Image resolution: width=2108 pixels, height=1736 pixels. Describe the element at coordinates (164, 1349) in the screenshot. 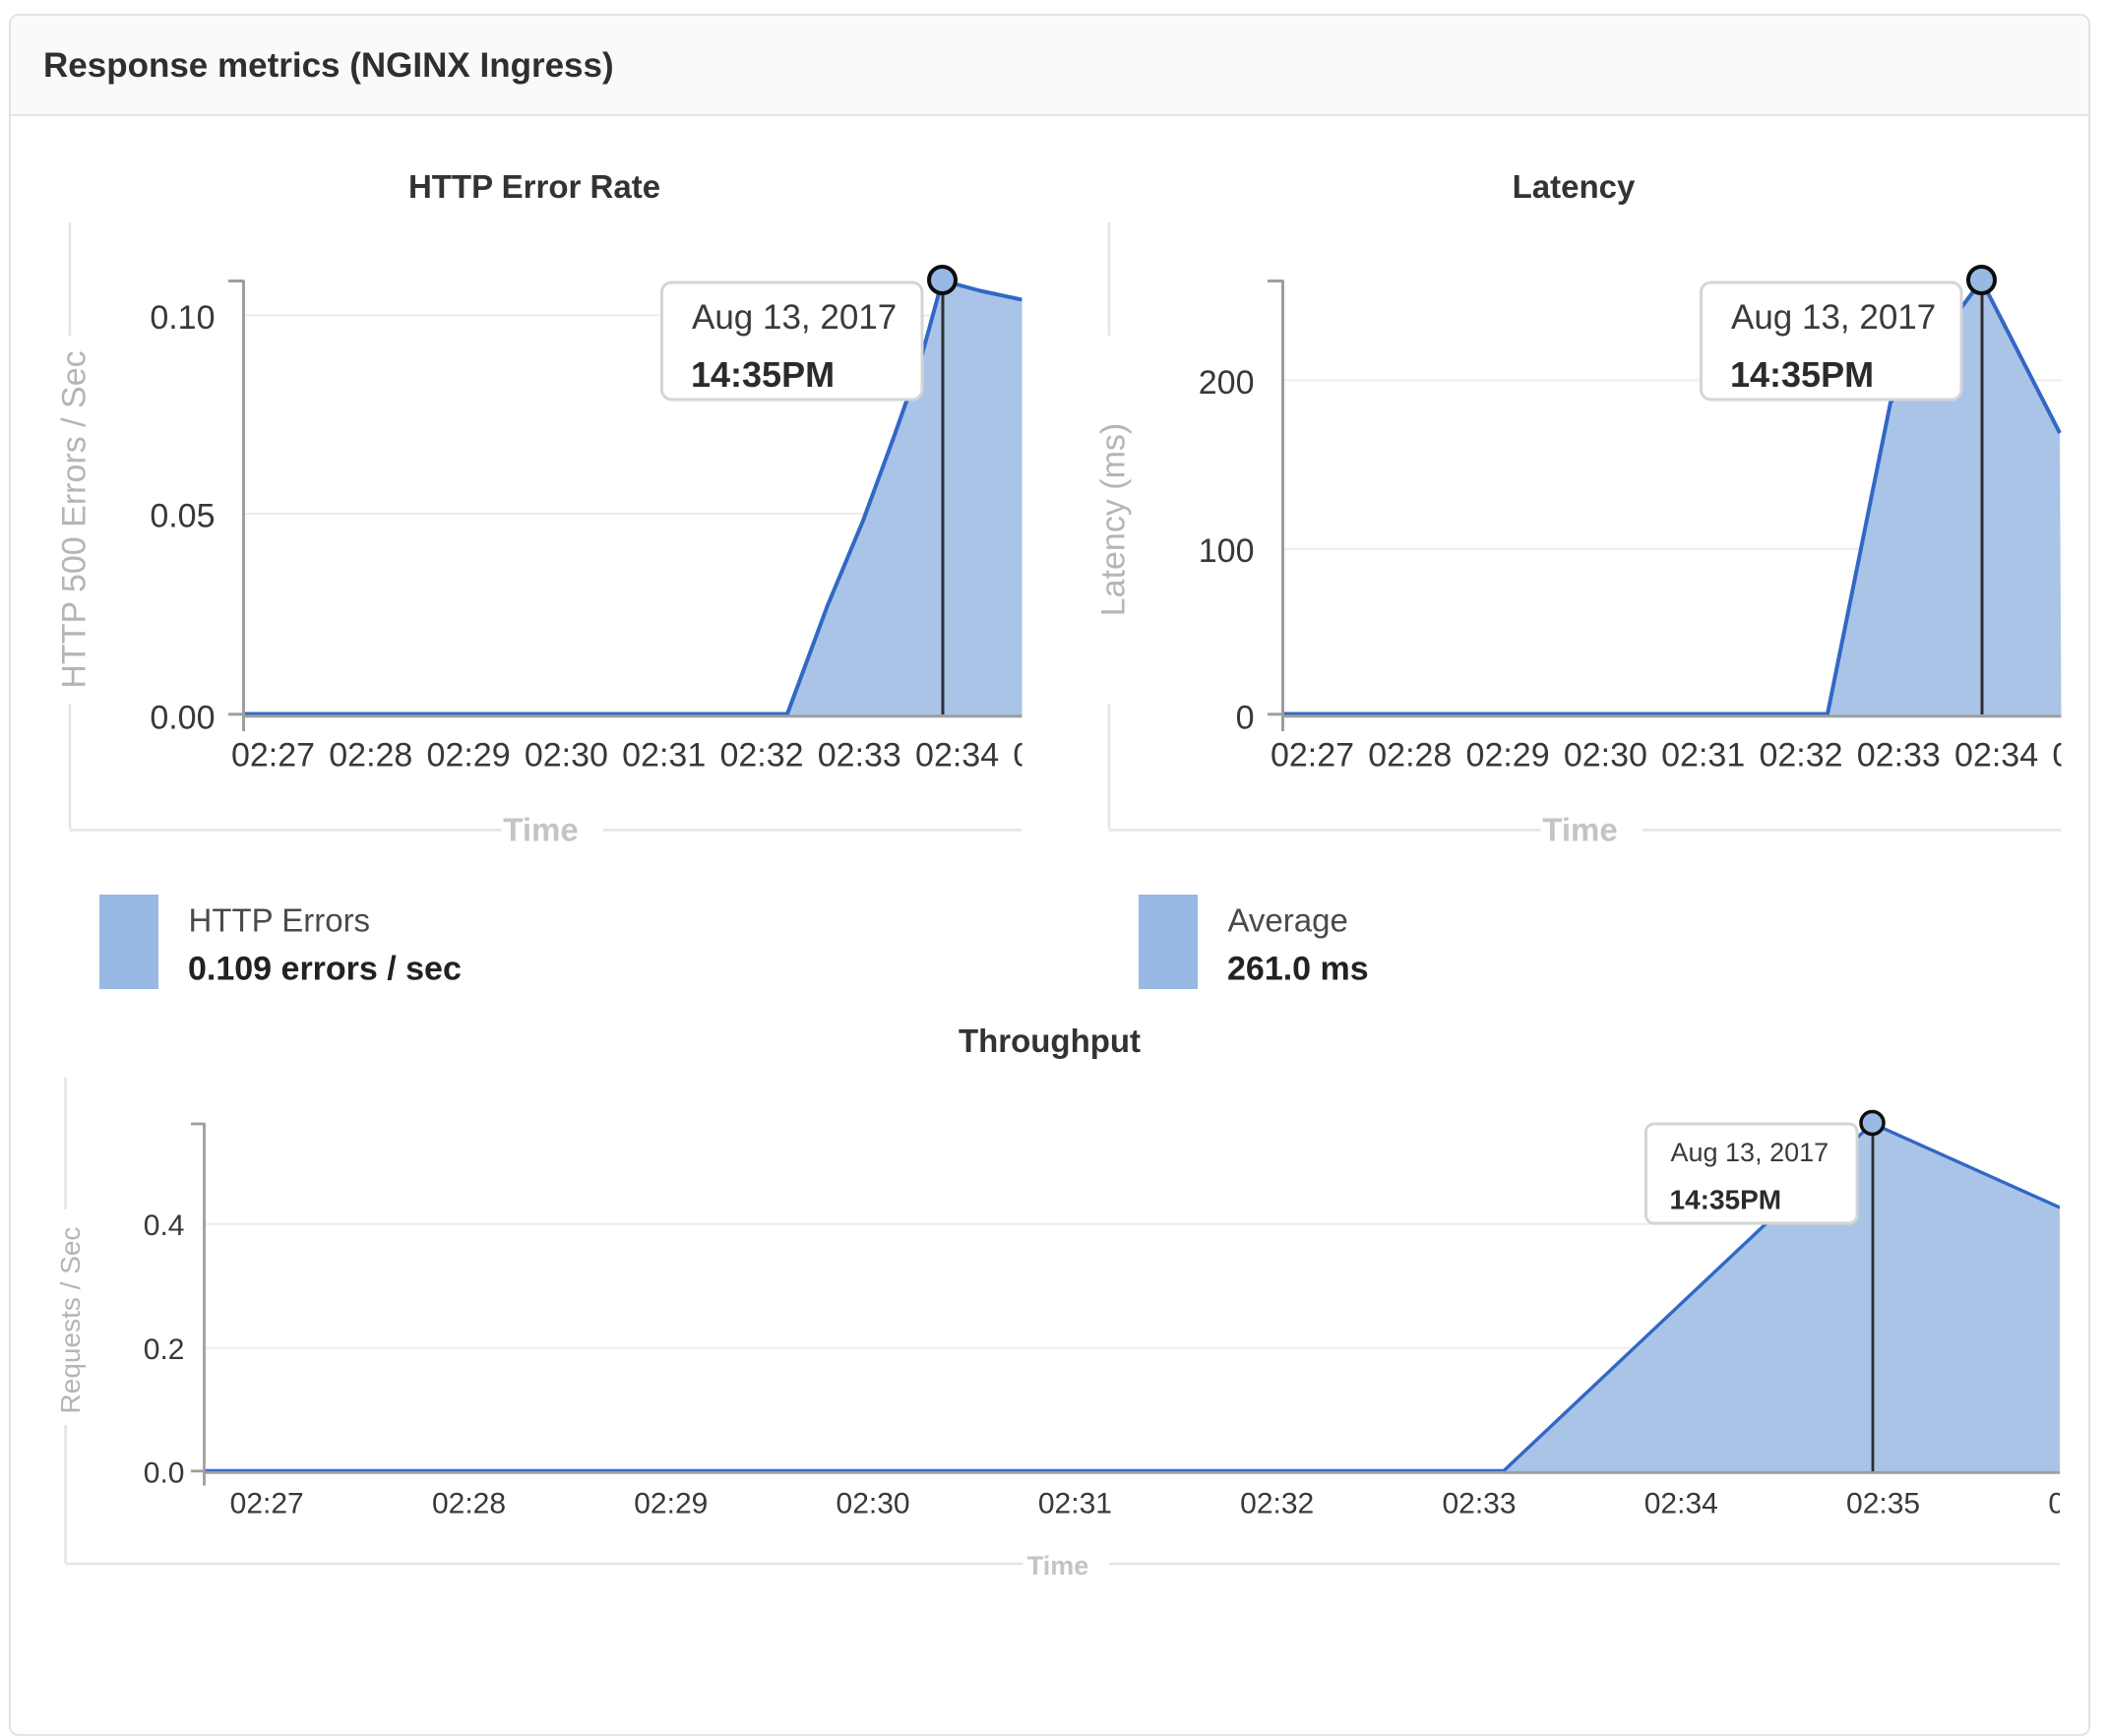

I see `svg-text: 0.2` at that location.